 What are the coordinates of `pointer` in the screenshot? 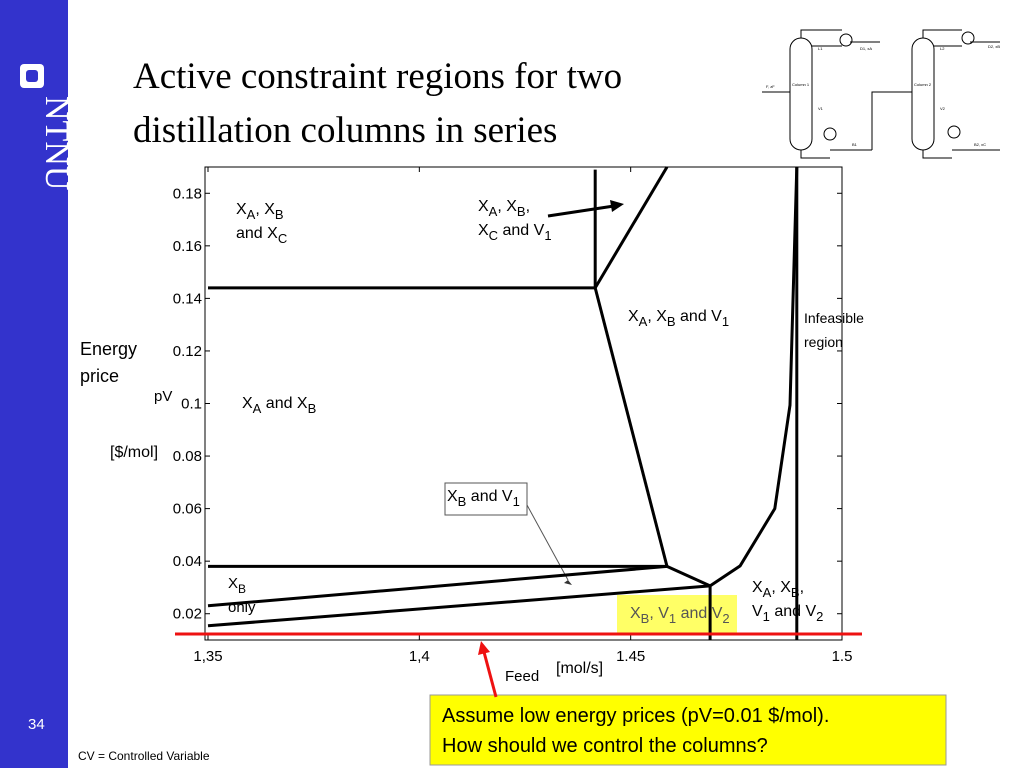 It's located at (581, 211).